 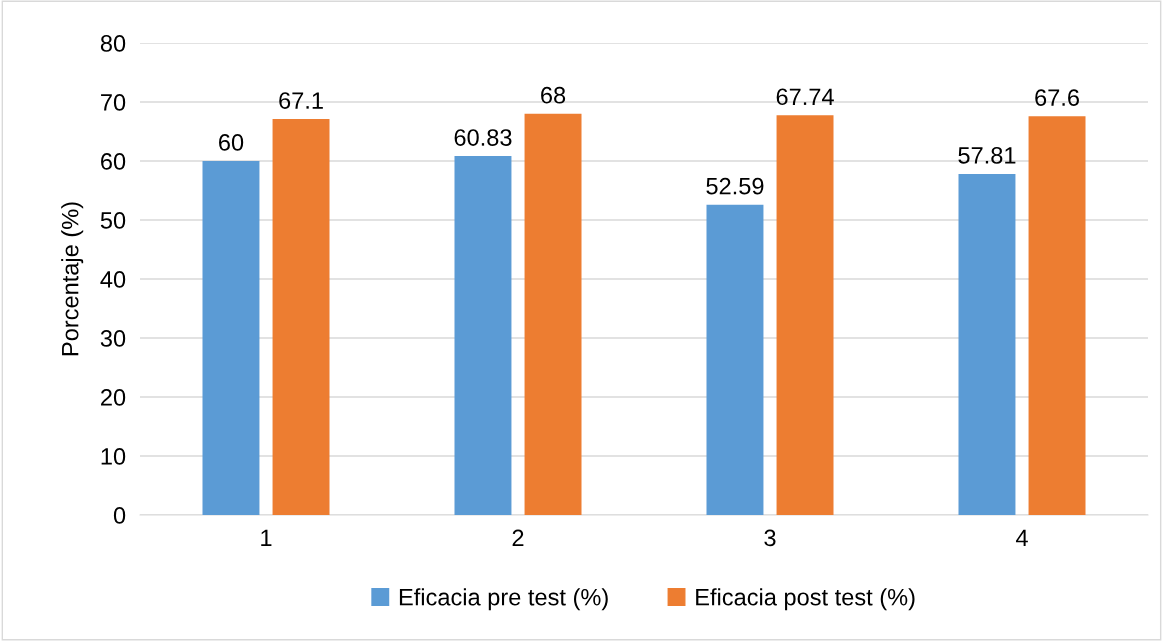 What do you see at coordinates (518, 537) in the screenshot?
I see `x-tick-label: 2` at bounding box center [518, 537].